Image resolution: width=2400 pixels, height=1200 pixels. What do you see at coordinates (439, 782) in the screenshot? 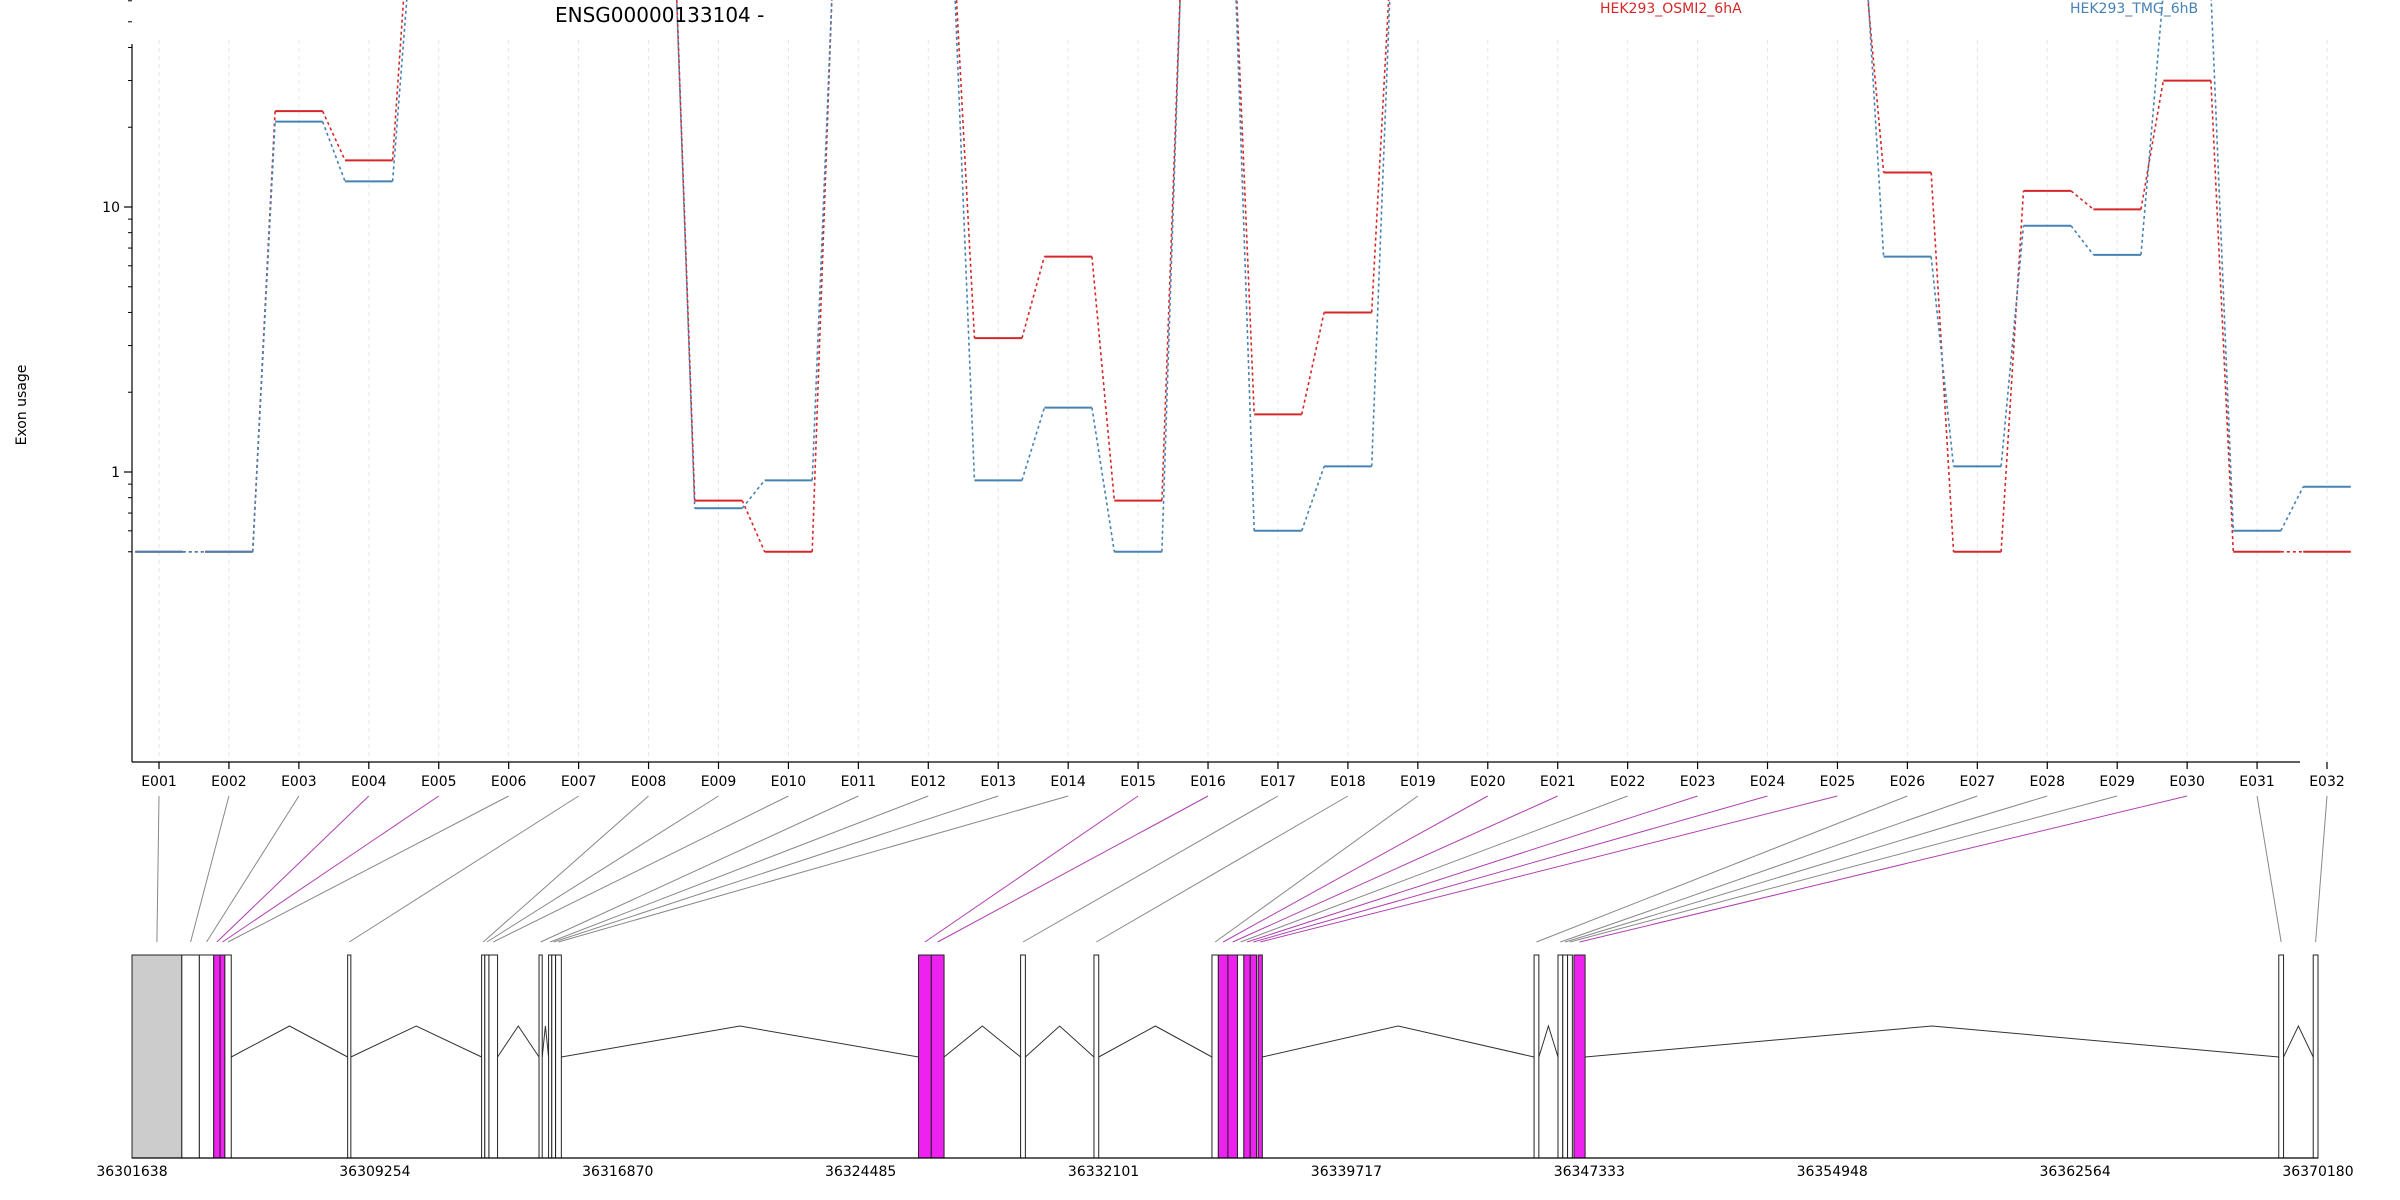
I see `x-tick-label: E005` at bounding box center [439, 782].